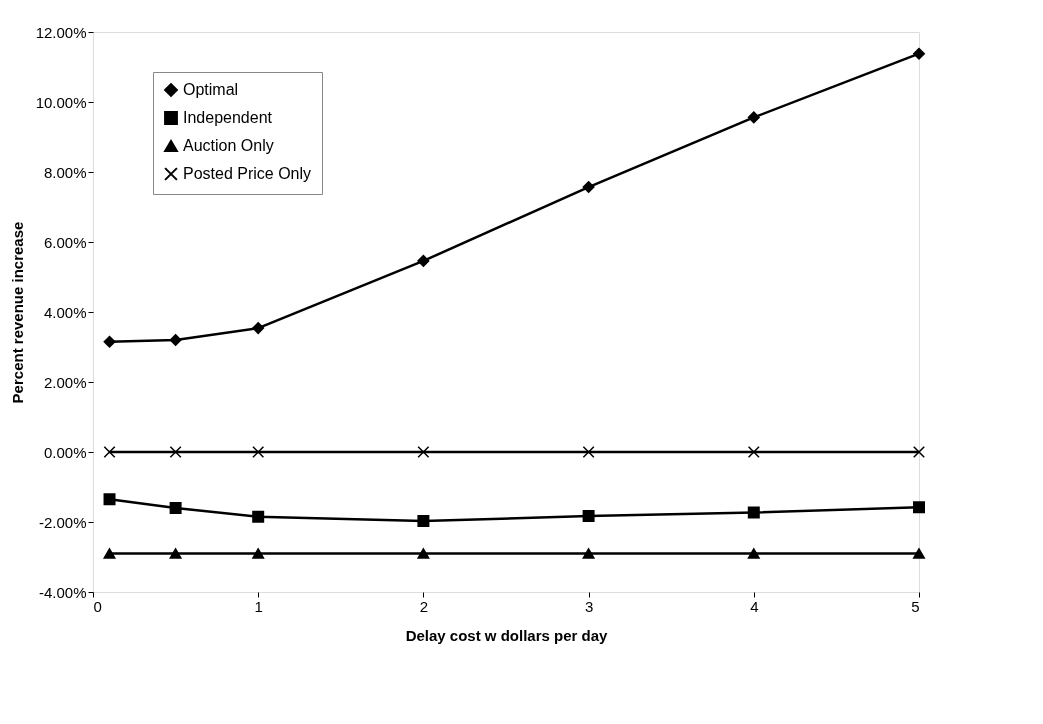  I want to click on x-tick-label: 5, so click(915, 606).